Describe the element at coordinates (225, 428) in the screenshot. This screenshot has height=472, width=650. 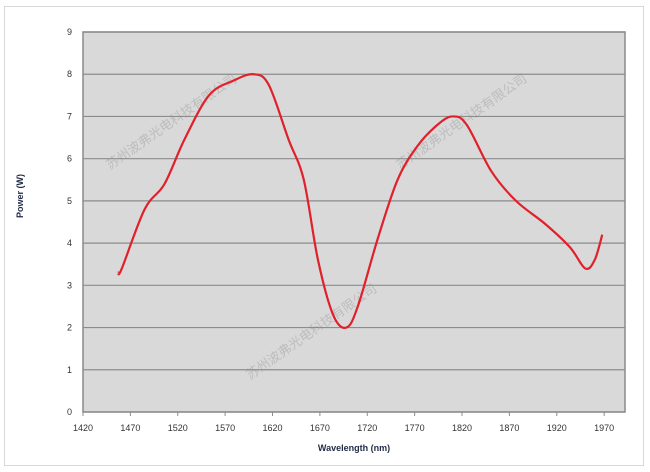
I see `x-tick-label: 1570` at that location.